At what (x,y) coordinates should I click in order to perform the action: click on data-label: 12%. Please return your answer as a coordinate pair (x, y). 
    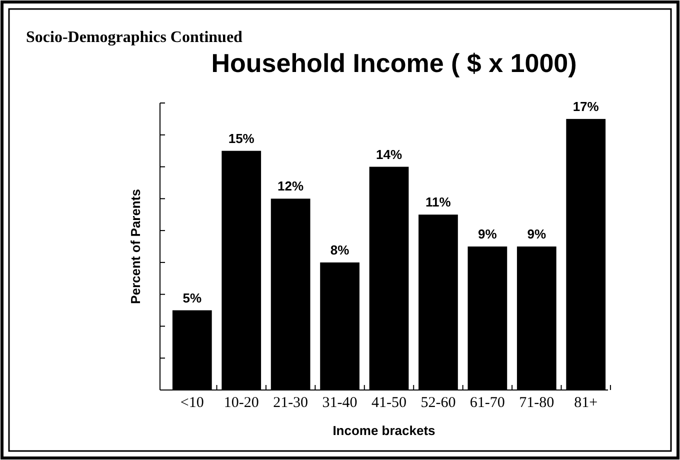
    Looking at the image, I should click on (291, 186).